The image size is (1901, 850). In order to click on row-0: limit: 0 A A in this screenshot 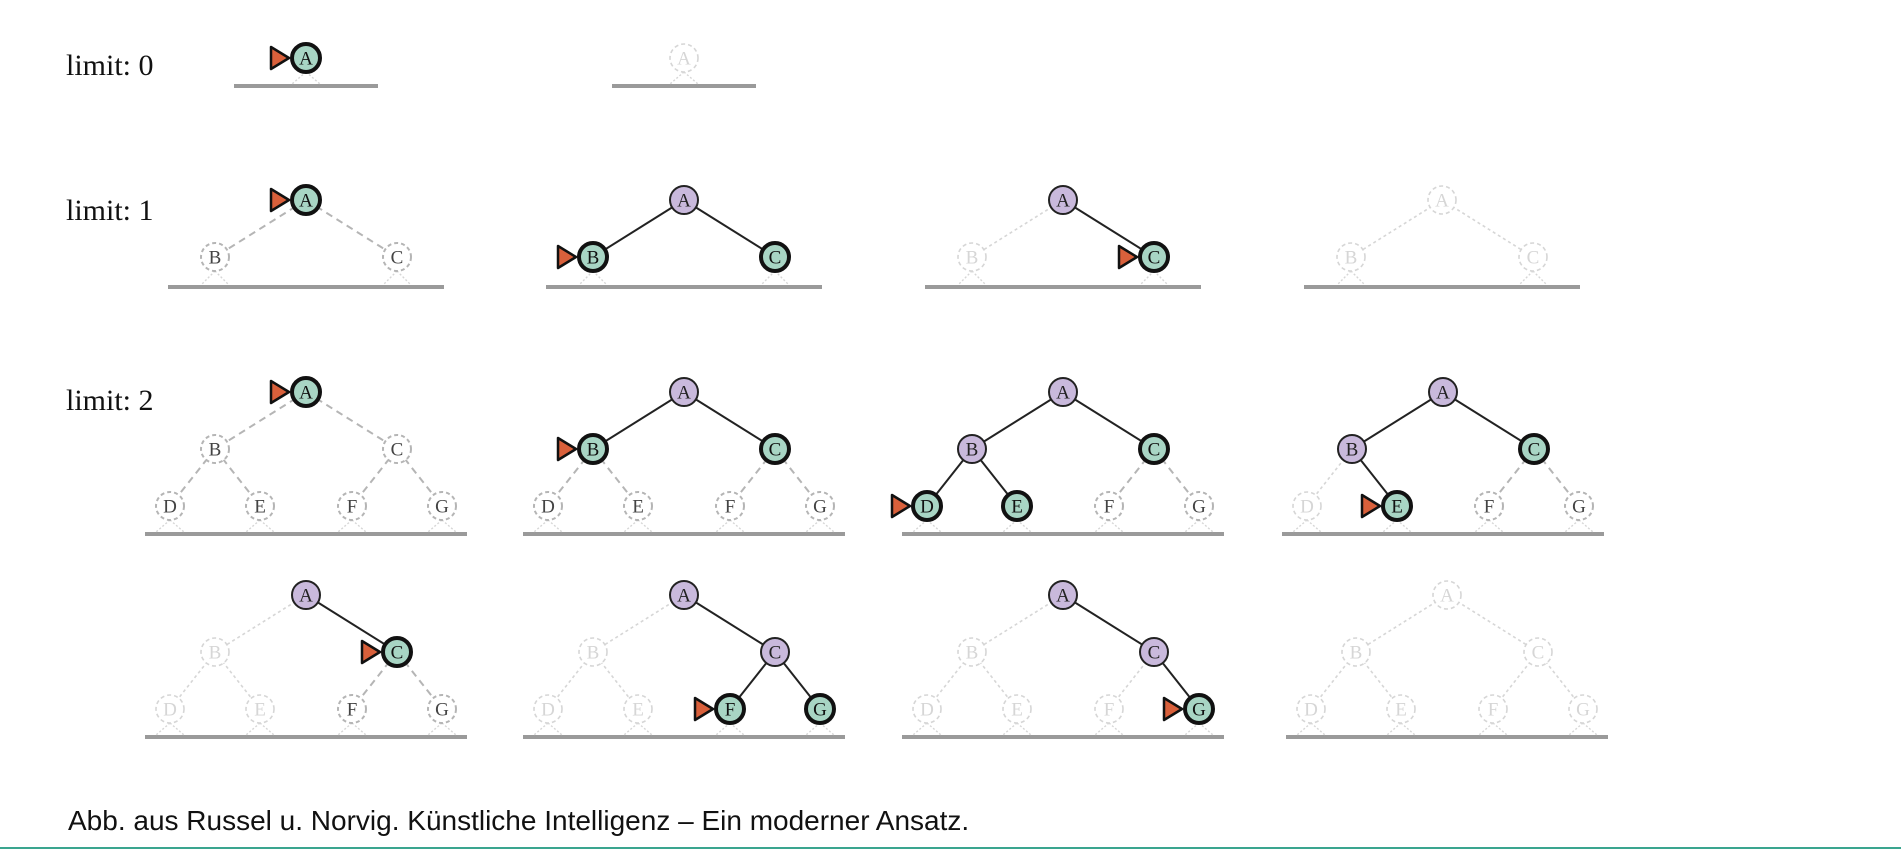, I will do `click(411, 65)`.